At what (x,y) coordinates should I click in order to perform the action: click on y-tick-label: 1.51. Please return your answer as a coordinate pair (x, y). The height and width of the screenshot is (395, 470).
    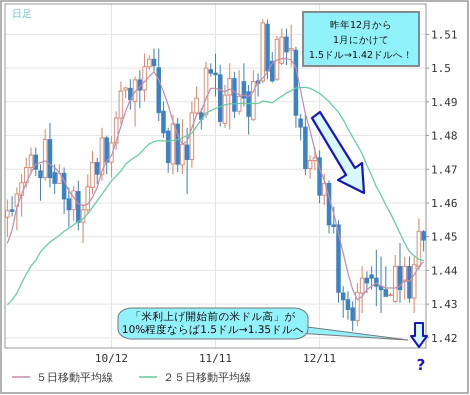
    Looking at the image, I should click on (444, 35).